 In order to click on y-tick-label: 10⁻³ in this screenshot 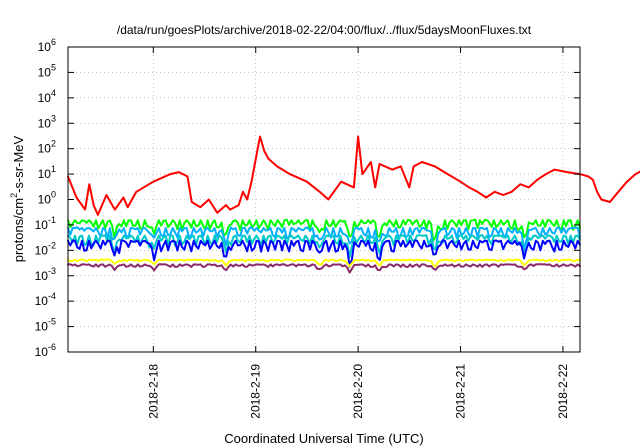, I will do `click(45, 274)`.